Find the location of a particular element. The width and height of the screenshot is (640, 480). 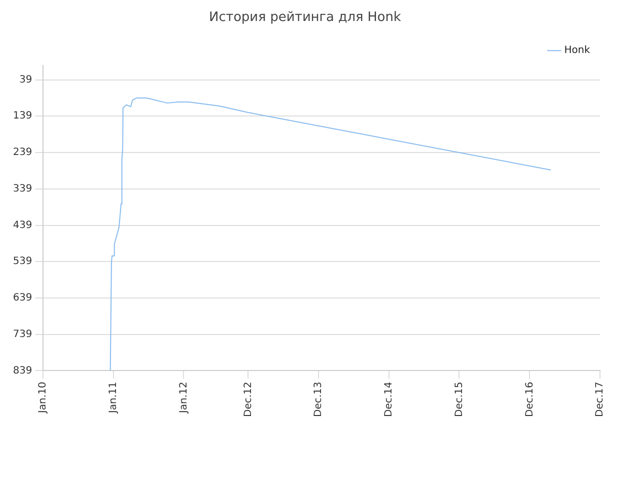

y-tick-label: 439 is located at coordinates (22, 225).